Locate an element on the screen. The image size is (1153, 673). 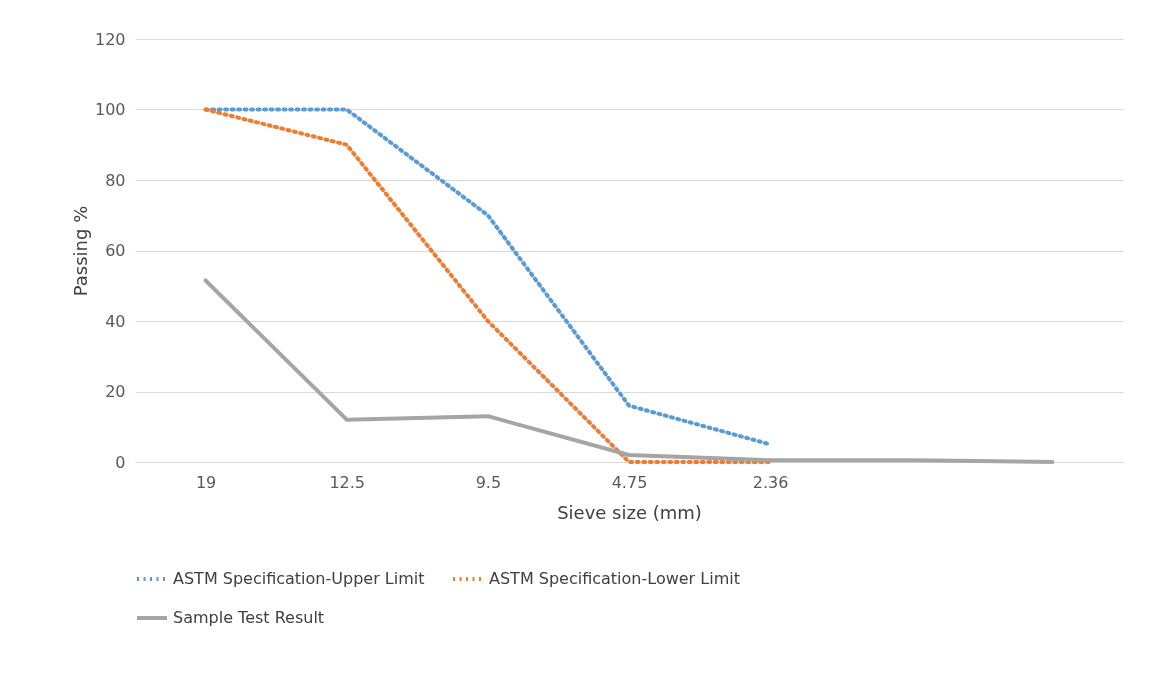
legend-label: Sample Test Result is located at coordinates (249, 617).